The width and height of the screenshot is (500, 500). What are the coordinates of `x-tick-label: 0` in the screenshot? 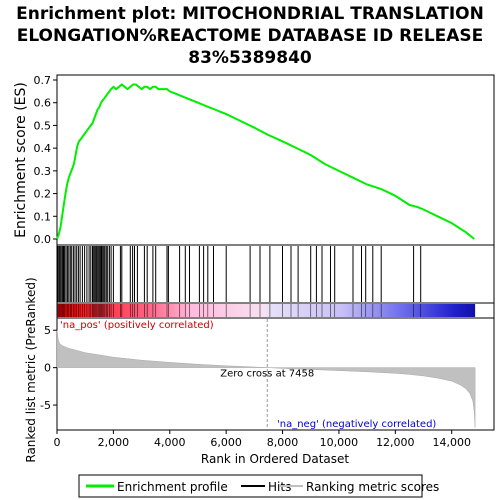 It's located at (57, 442).